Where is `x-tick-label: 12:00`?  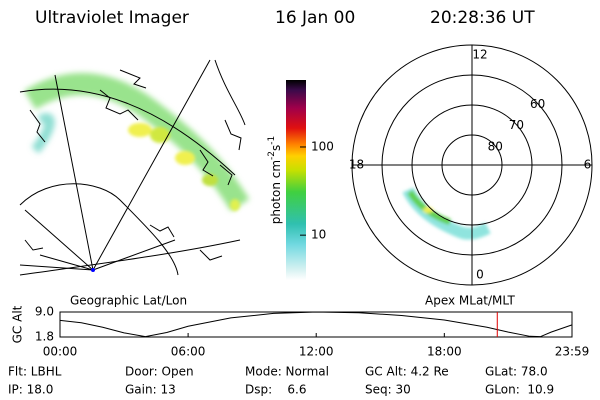 x-tick-label: 12:00 is located at coordinates (316, 352).